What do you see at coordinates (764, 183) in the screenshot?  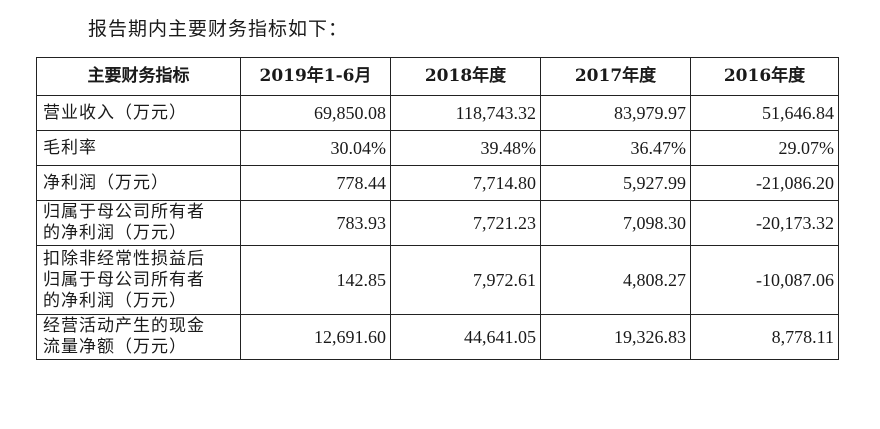 I see `cell-value: -21,086.20` at bounding box center [764, 183].